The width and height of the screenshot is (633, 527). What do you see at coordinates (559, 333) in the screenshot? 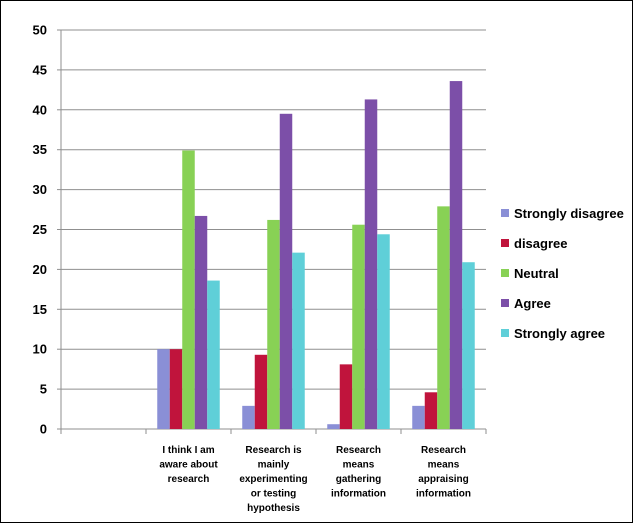
I see `legend-label: Strongly agree` at bounding box center [559, 333].